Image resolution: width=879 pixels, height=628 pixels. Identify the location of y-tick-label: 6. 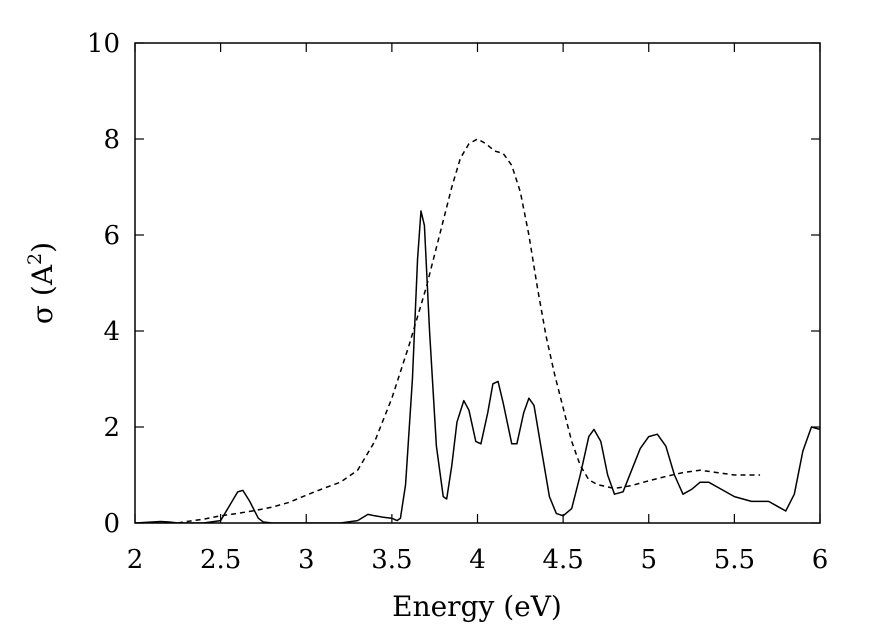
(111, 236).